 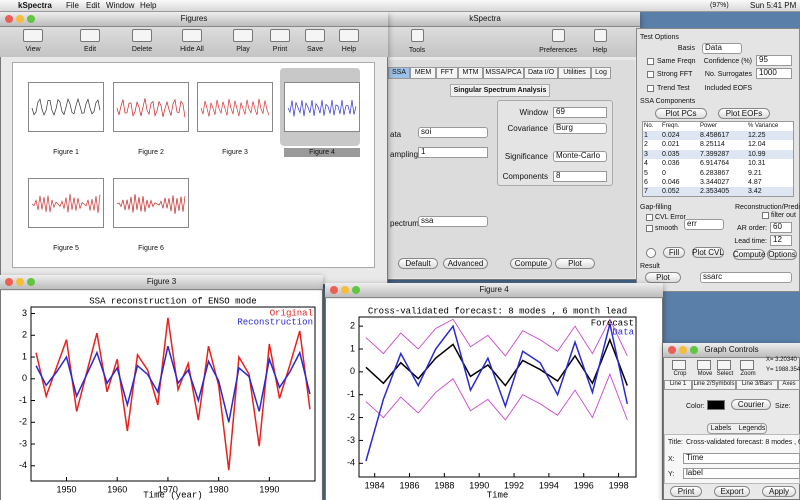 I want to click on label: FFT, so click(x=447, y=72).